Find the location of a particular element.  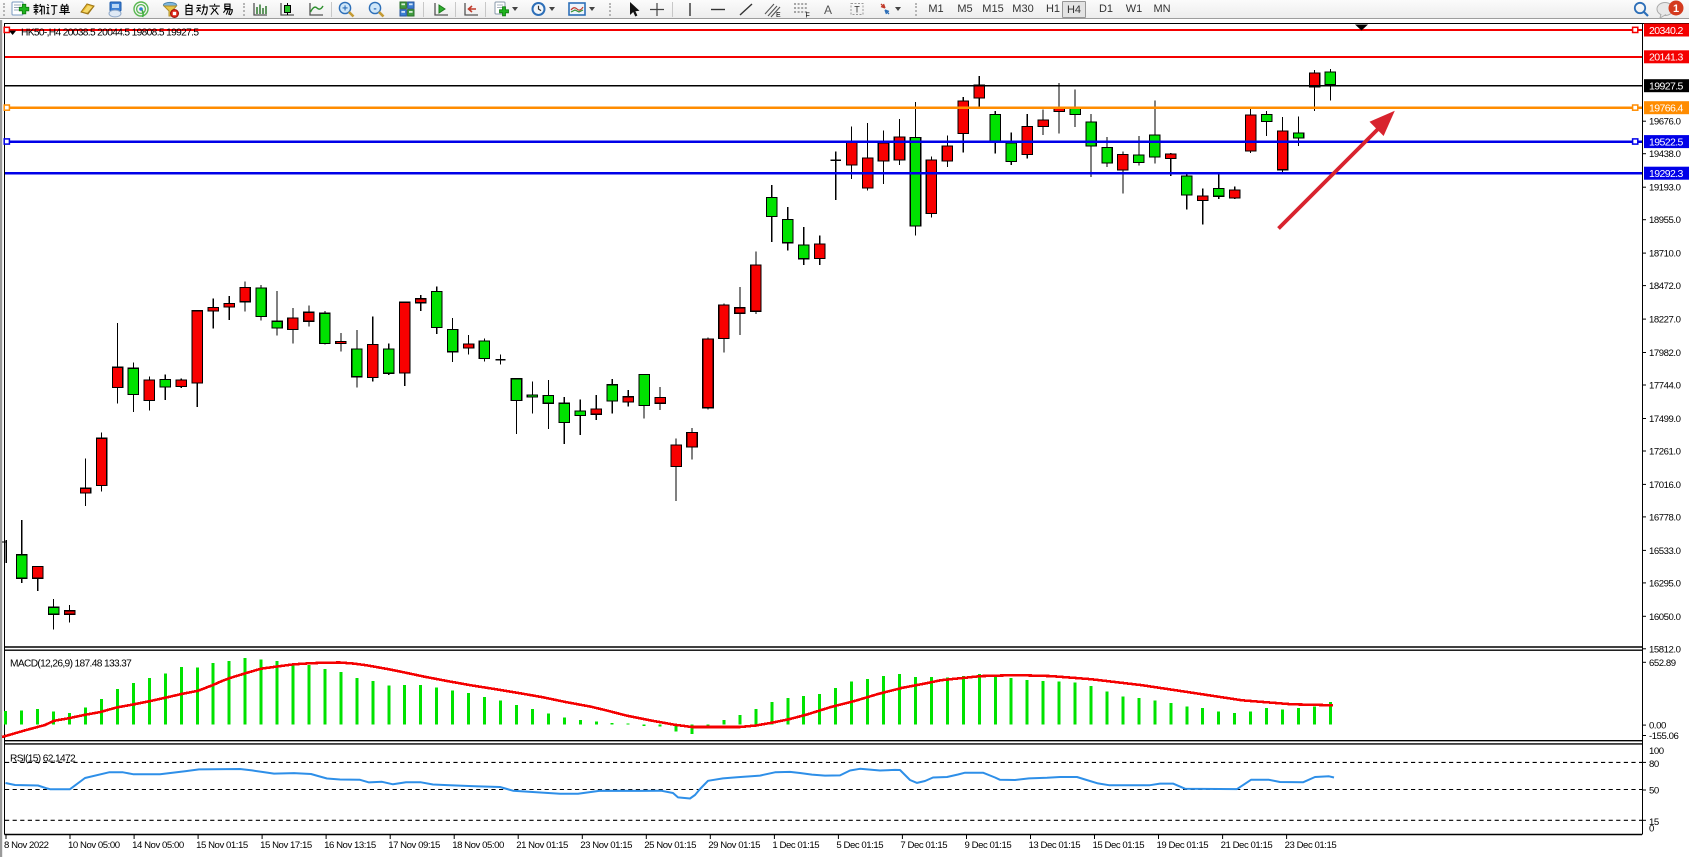

svg-text: 17982.0 is located at coordinates (1665, 353).